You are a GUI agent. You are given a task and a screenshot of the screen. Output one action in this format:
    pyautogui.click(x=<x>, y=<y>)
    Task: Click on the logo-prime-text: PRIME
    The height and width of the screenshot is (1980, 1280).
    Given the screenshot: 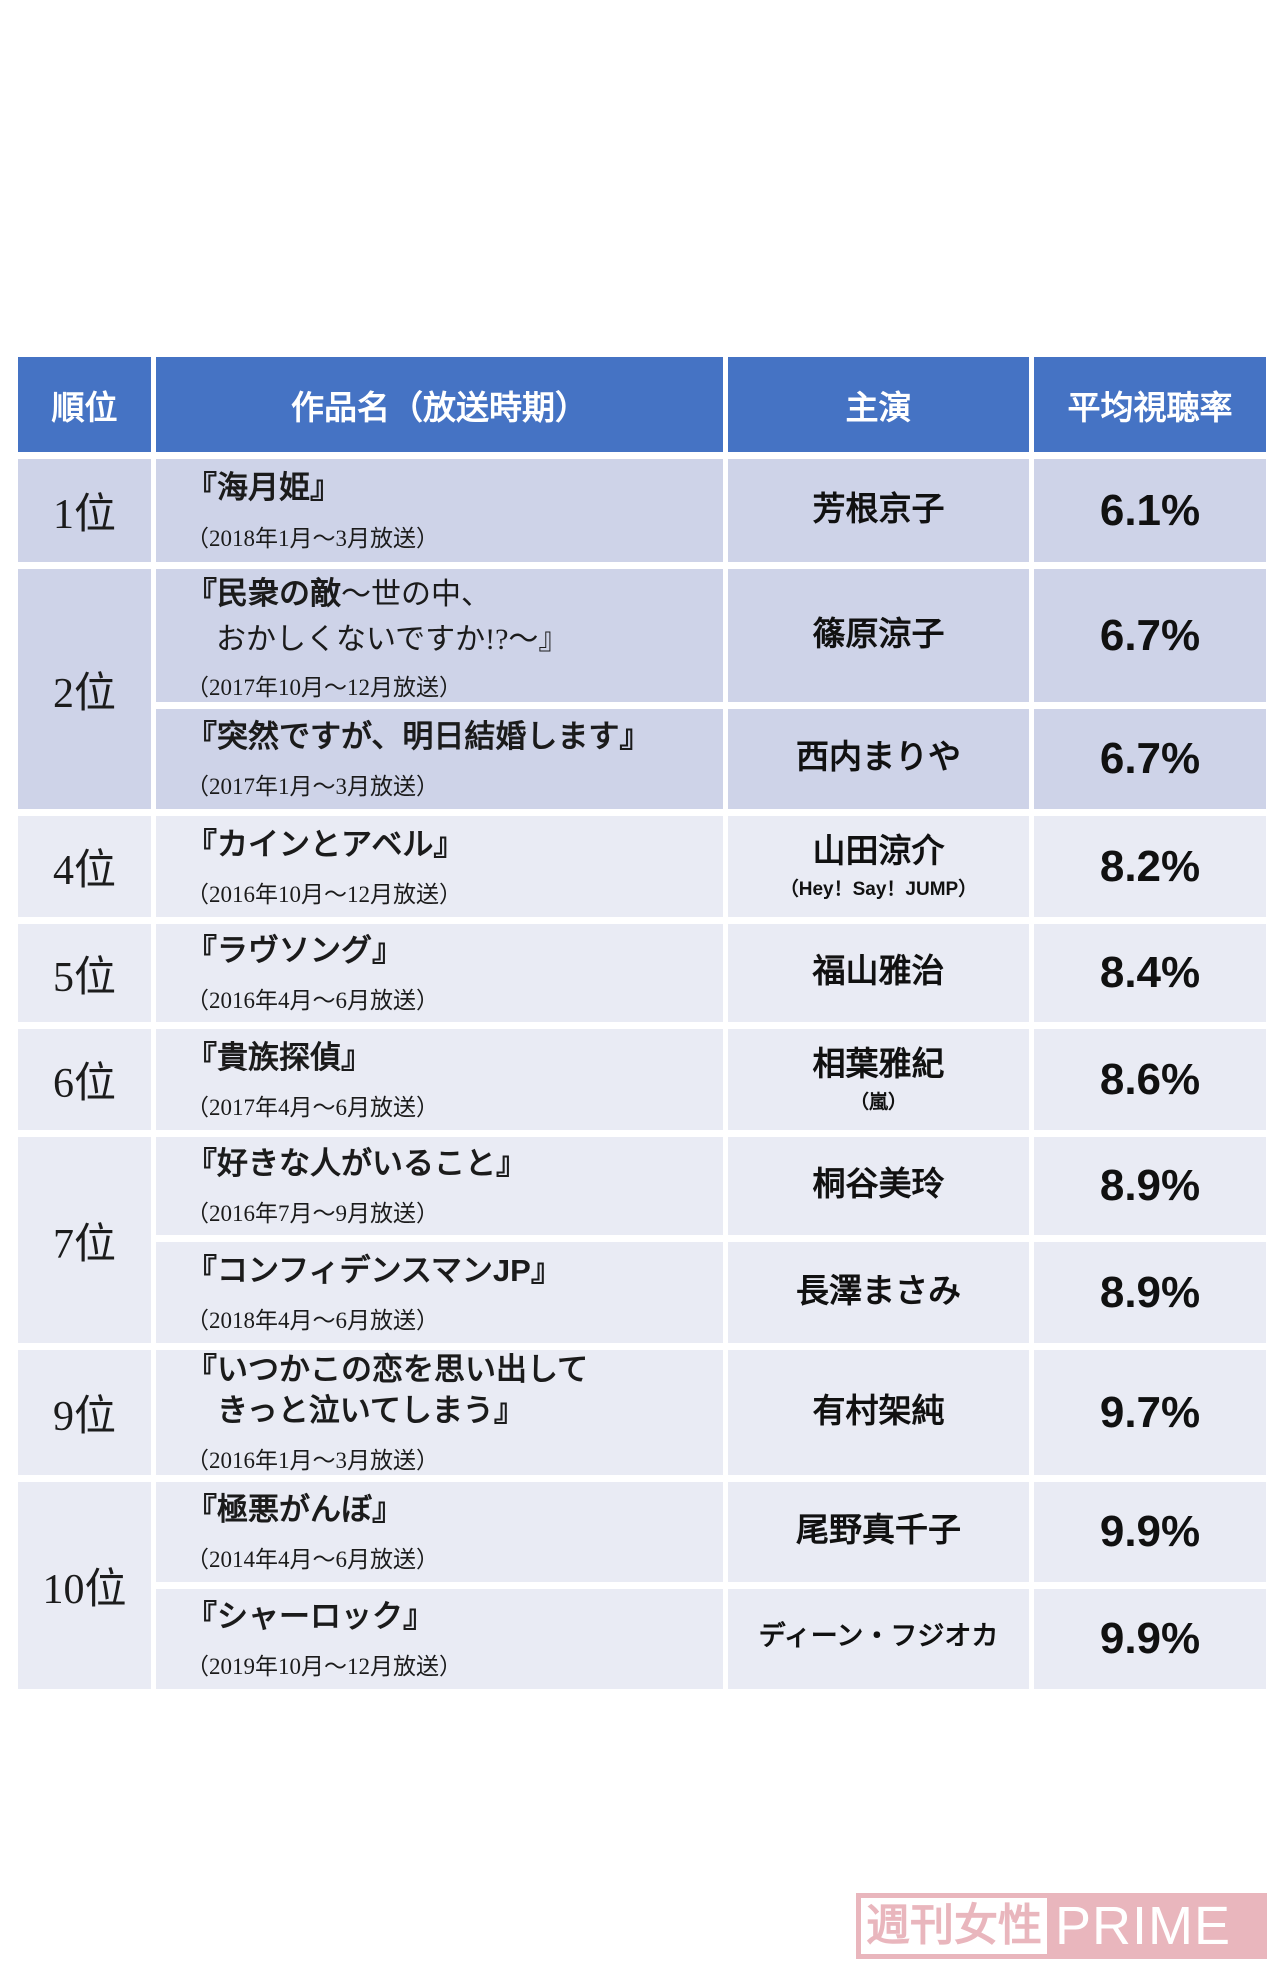 What is the action you would take?
    pyautogui.click(x=1143, y=1926)
    